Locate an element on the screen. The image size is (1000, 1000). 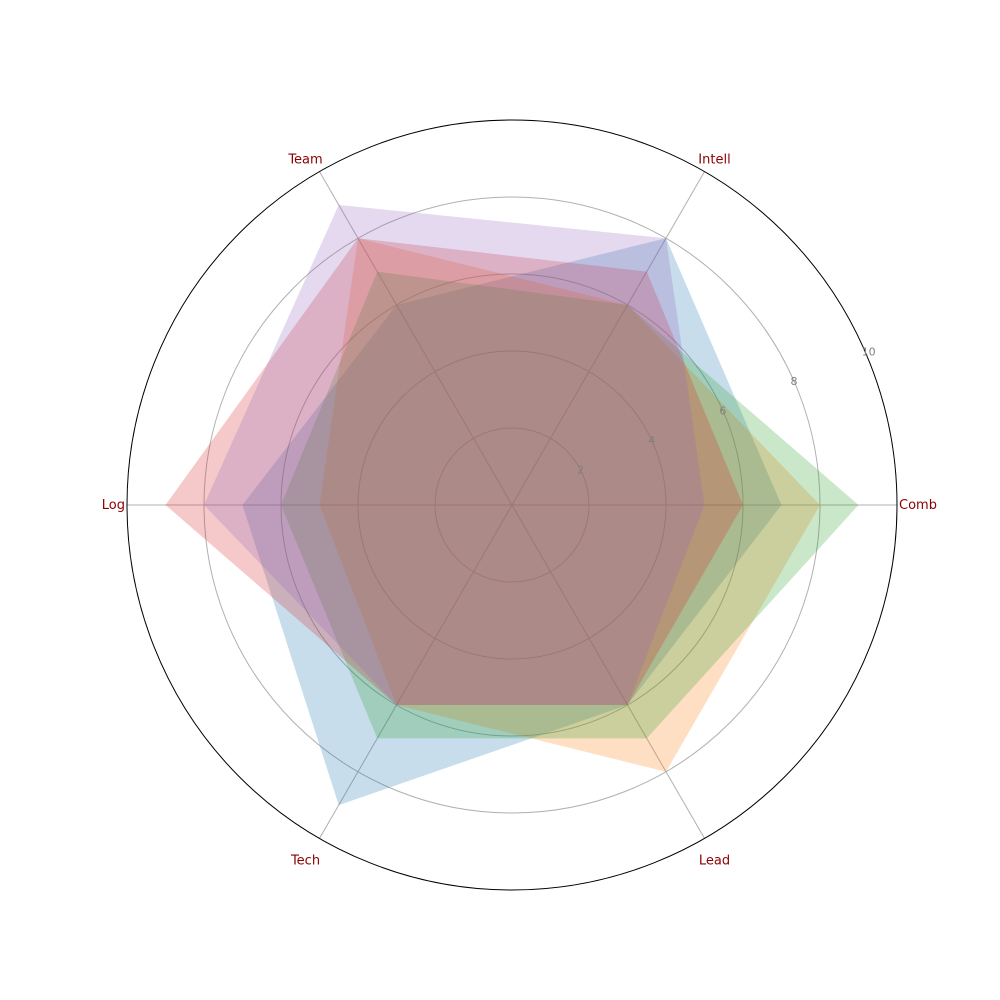
radial-tick-2: 2 is located at coordinates (580, 470).